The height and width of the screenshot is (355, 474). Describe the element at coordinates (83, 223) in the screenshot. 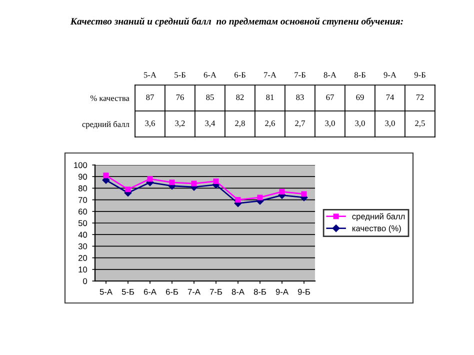

I see `y-tick-label: 50` at that location.